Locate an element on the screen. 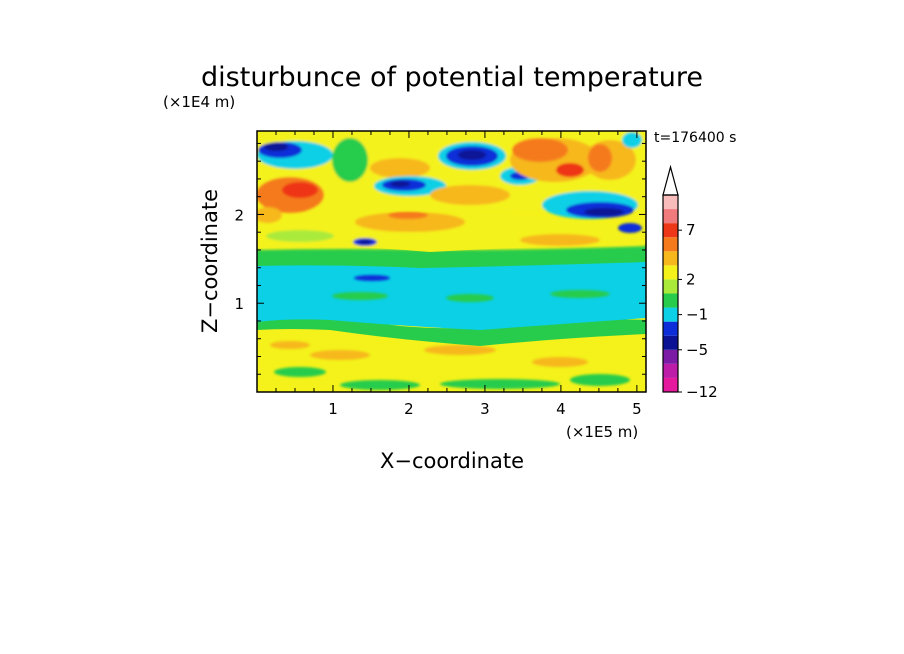  colorbar-label: 7 is located at coordinates (691, 230).